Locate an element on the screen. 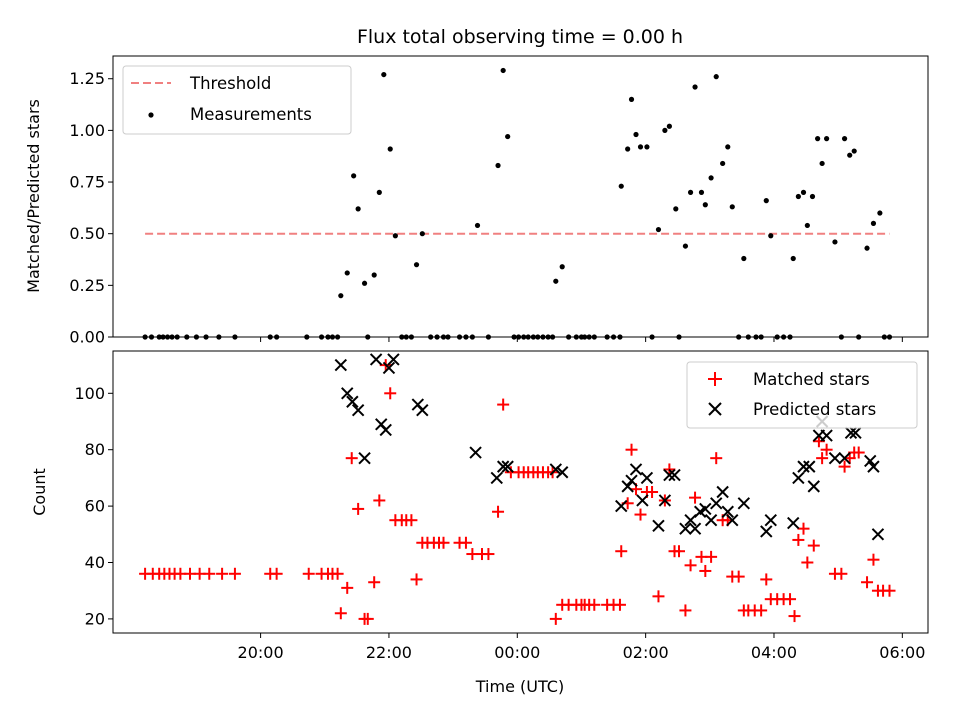  x-tick-label: 04:00 is located at coordinates (774, 652).